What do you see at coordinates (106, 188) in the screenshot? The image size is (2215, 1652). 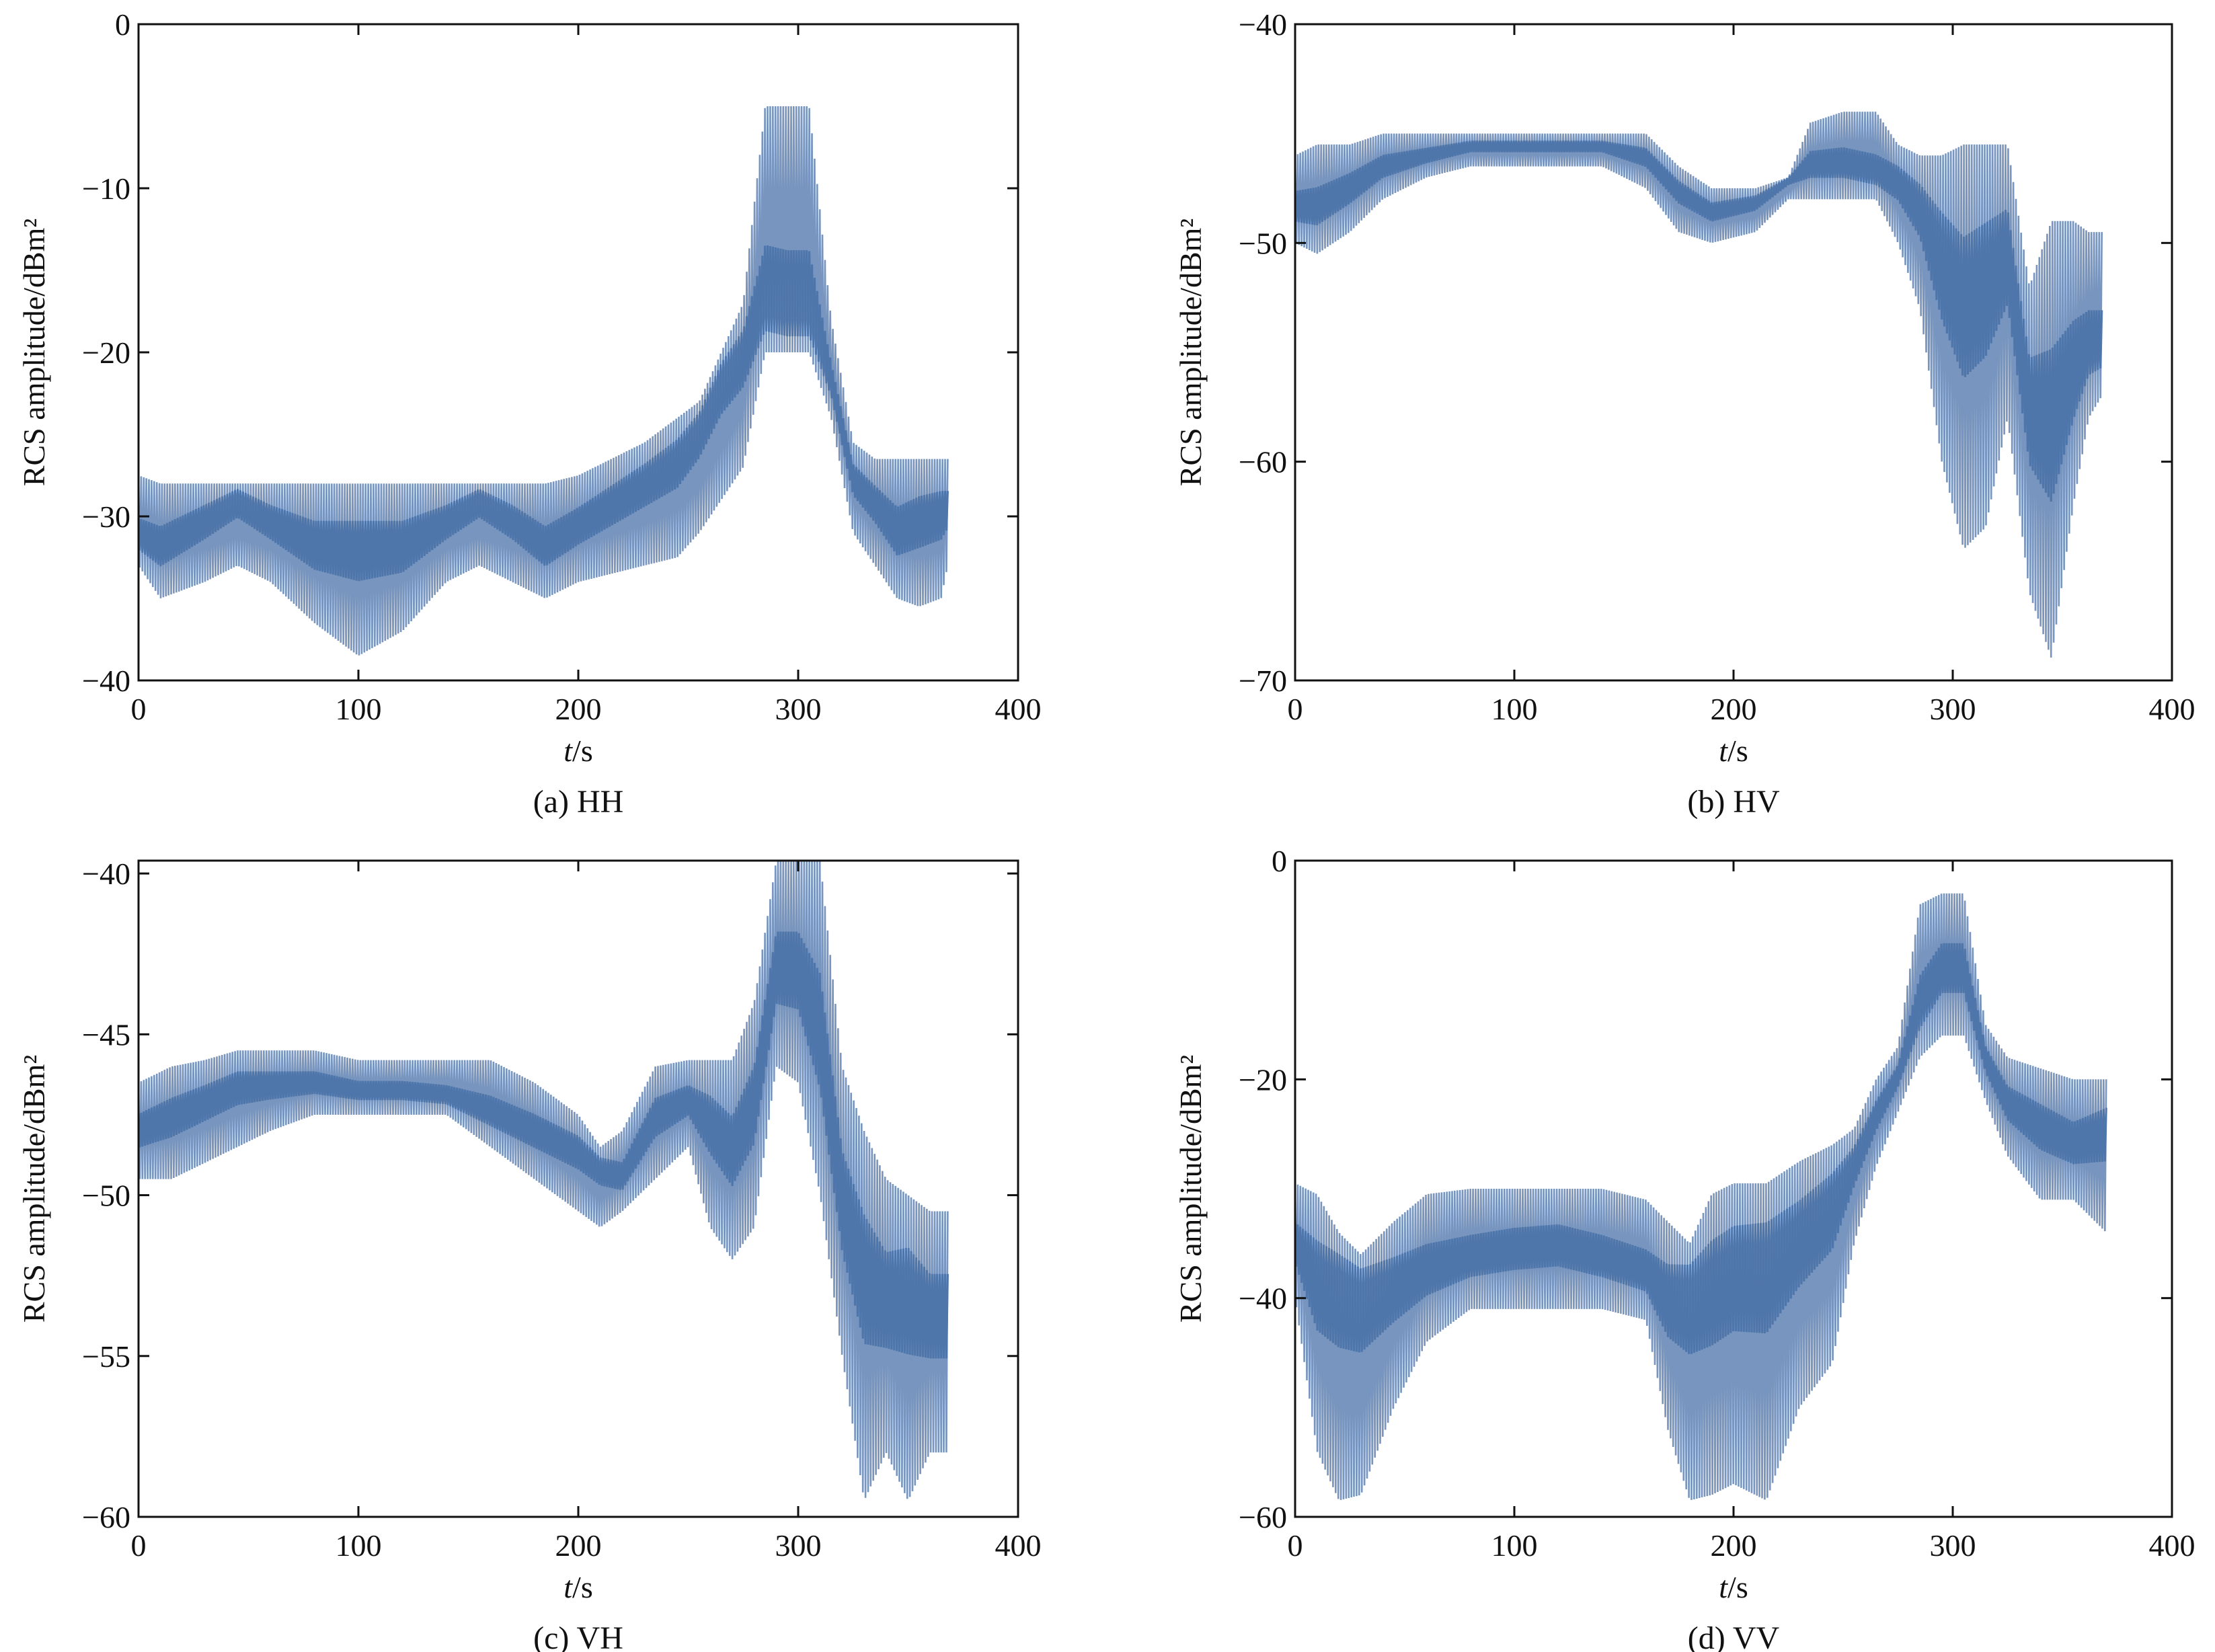 I see `y-tick-label: −10` at bounding box center [106, 188].